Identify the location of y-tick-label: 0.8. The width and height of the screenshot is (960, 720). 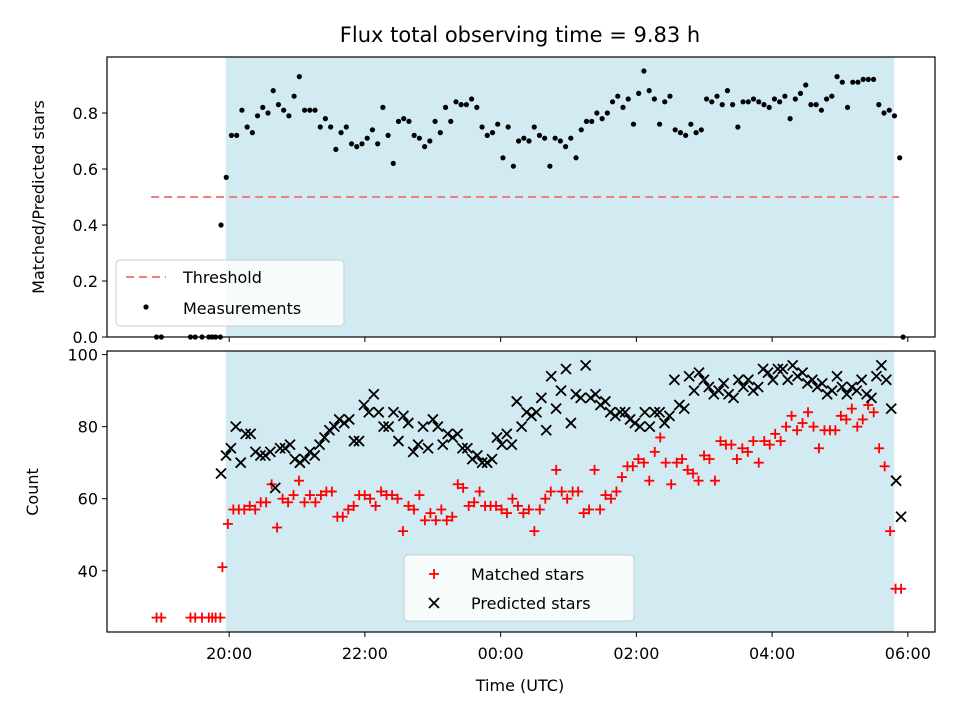
(85, 113).